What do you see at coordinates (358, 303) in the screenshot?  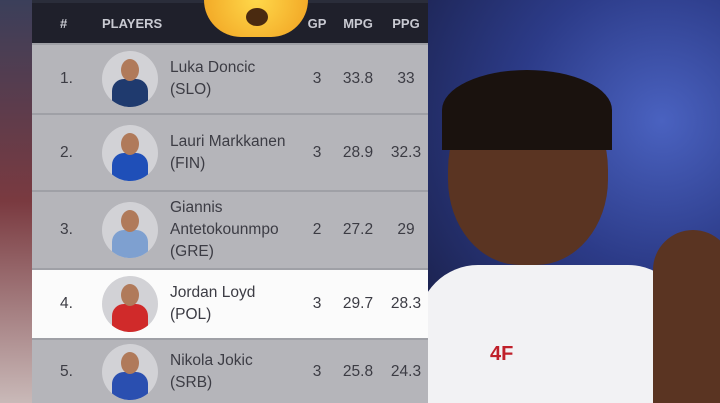 I see `mpg-value: 29.7` at bounding box center [358, 303].